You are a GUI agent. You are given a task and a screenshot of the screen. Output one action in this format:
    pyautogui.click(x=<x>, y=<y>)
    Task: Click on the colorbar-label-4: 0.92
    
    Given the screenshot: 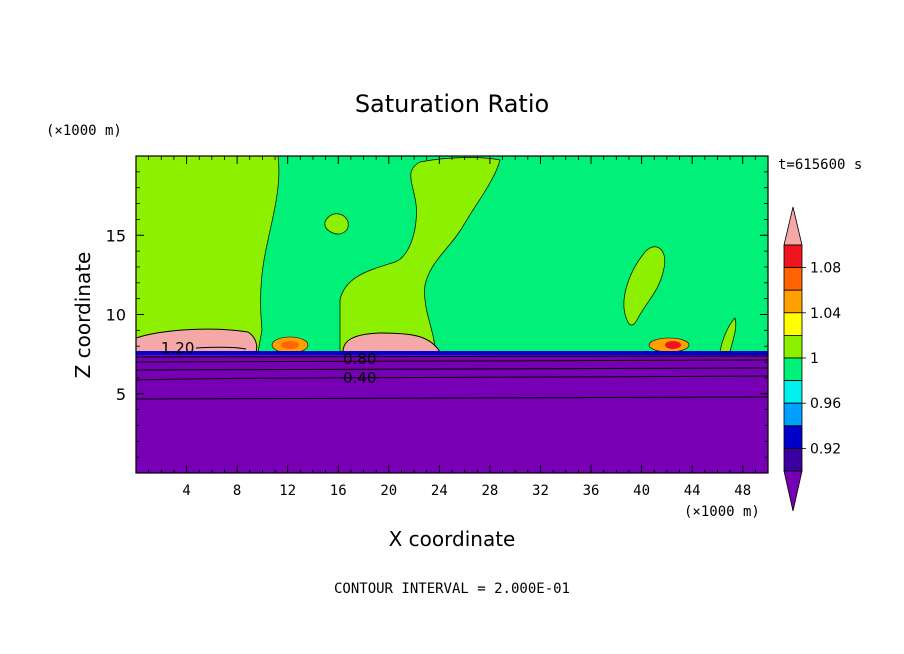 What is the action you would take?
    pyautogui.click(x=825, y=449)
    